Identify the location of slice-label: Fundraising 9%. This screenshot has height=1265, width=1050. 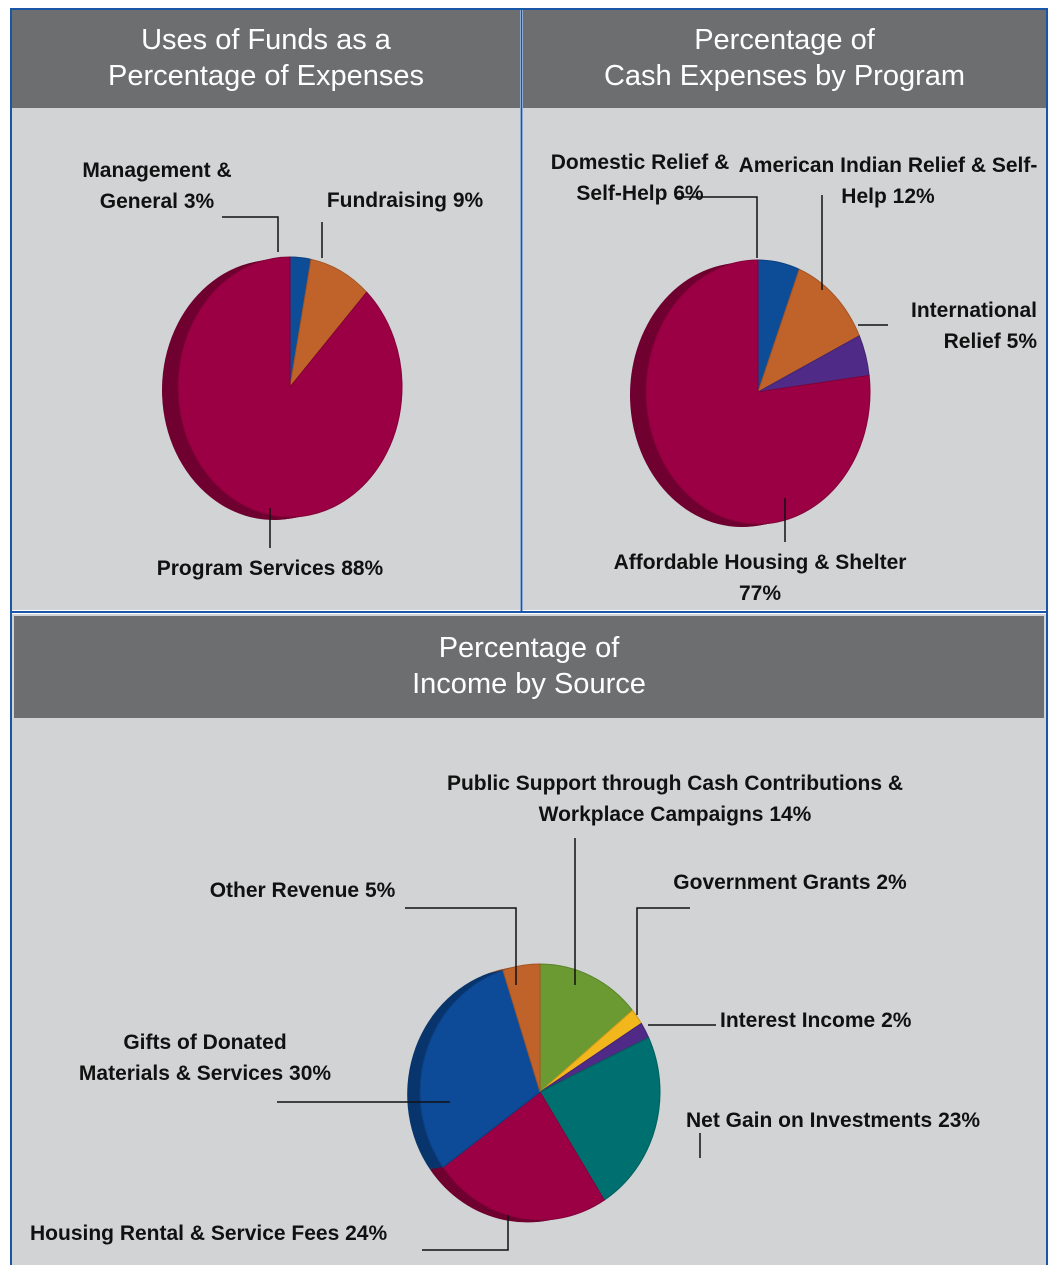
(405, 200).